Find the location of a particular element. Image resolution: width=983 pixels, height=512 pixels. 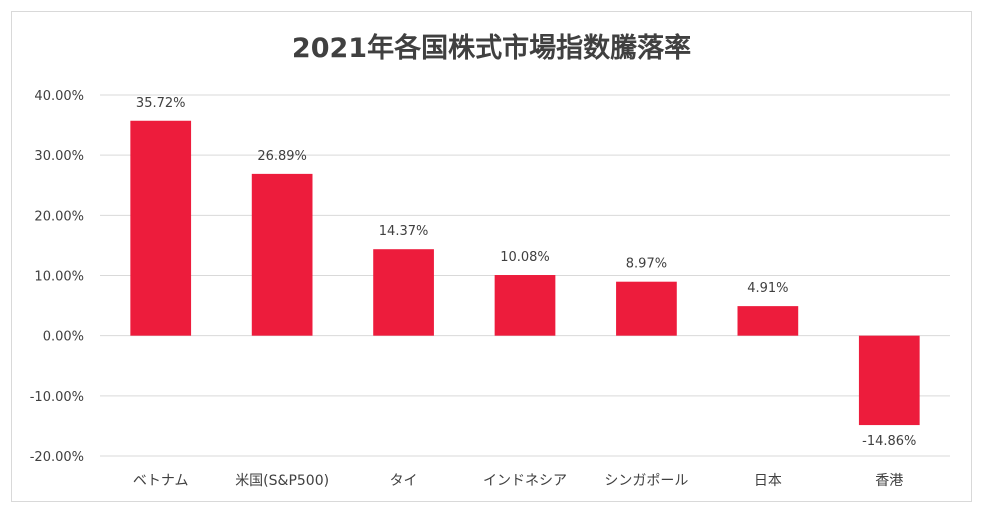

x-category-label: インドネシア is located at coordinates (525, 481).